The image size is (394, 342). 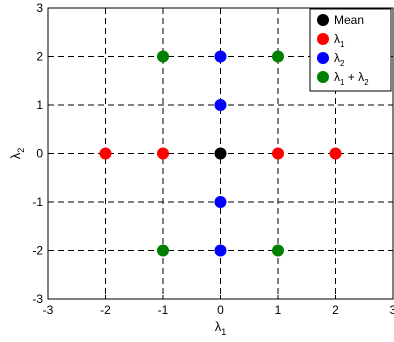 I want to click on x-label-subscript: 1, so click(x=223, y=332).